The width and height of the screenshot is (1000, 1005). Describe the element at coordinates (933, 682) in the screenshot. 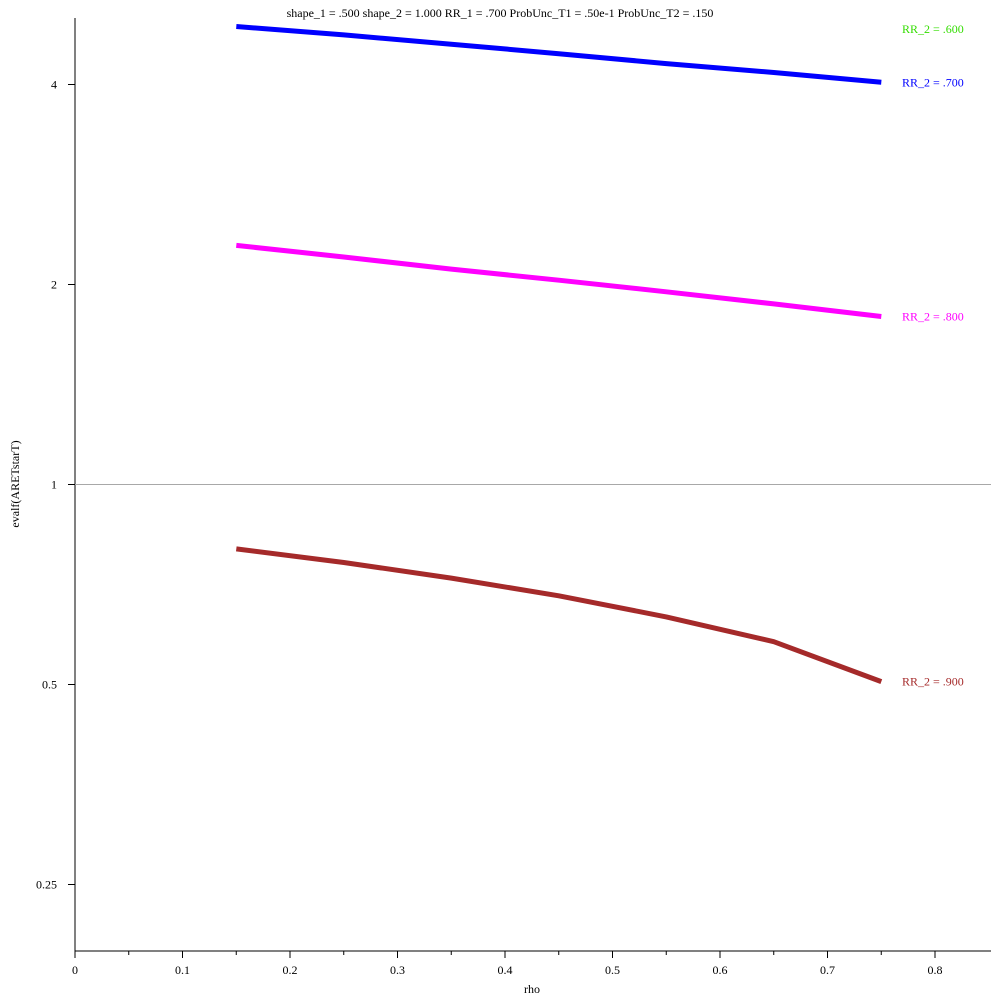

I see `legend-label: RR_2 = .900` at that location.